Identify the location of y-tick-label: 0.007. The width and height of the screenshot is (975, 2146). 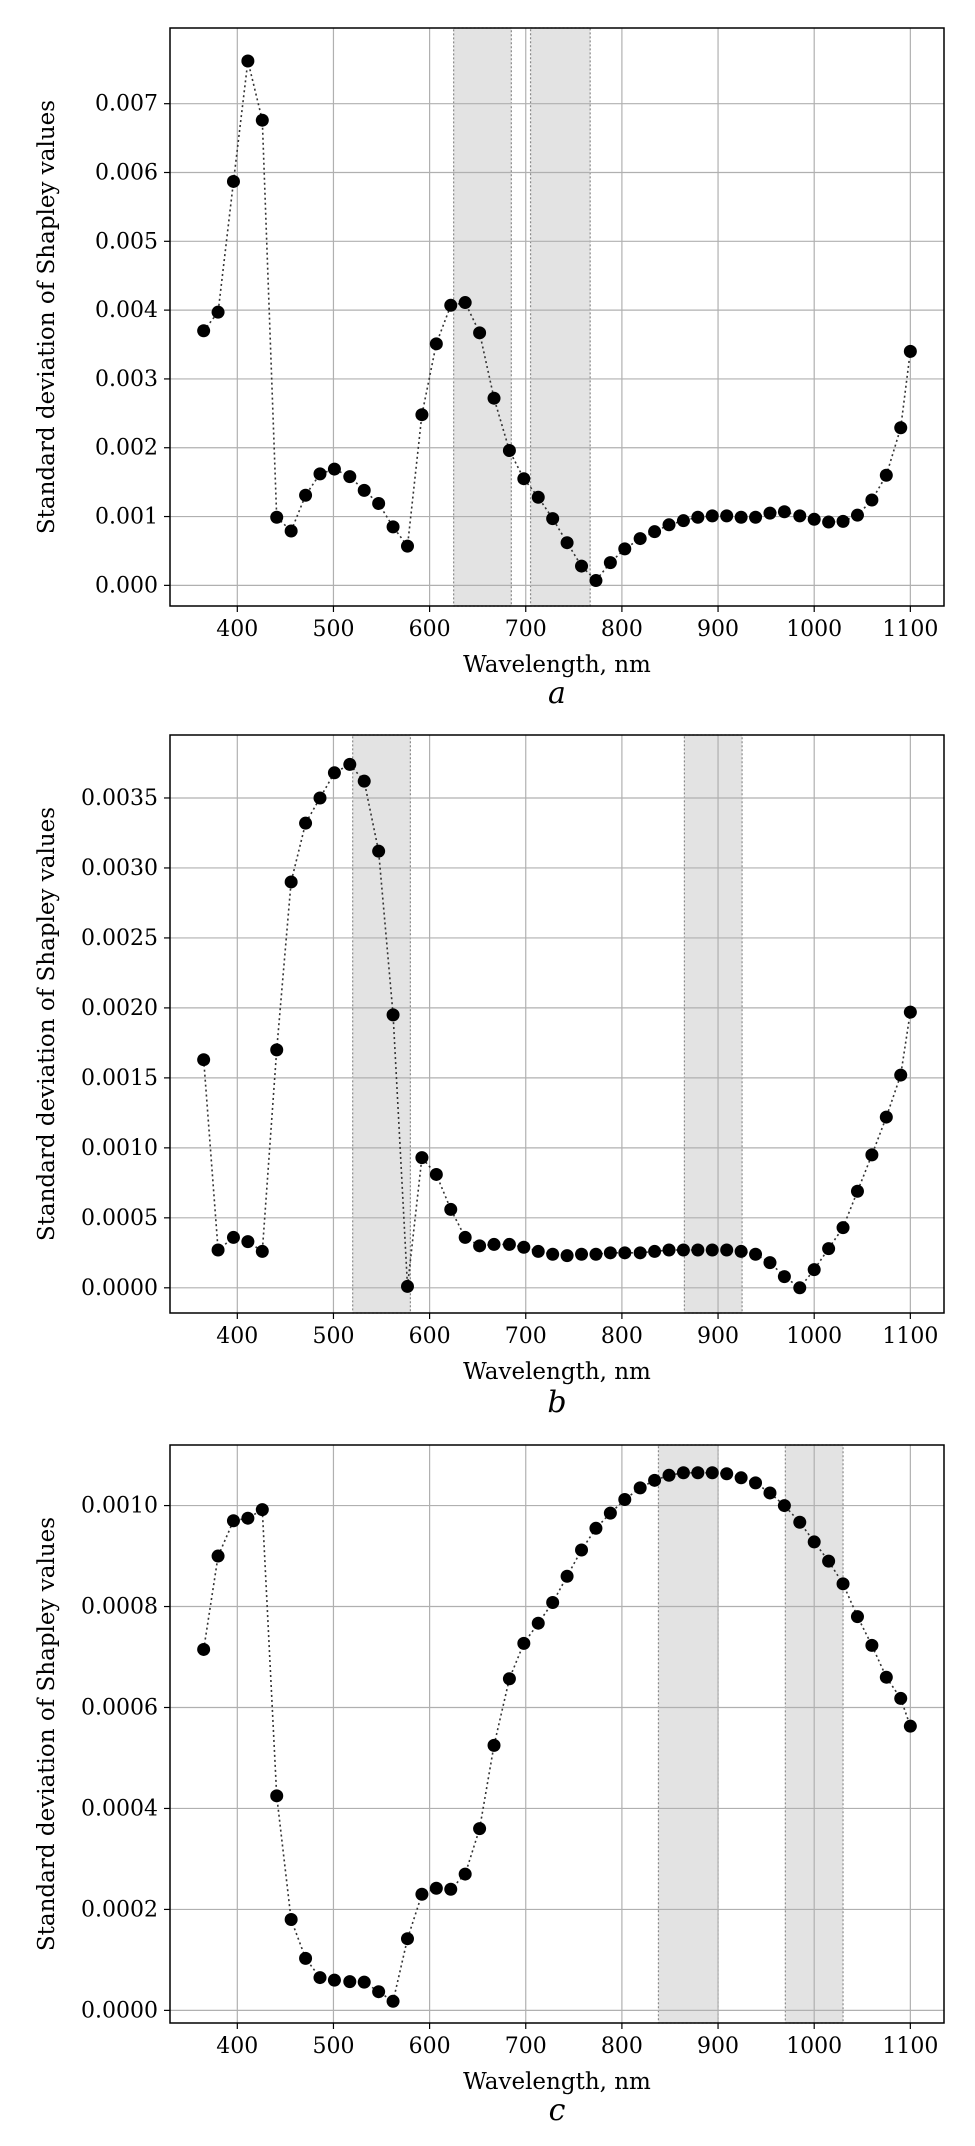
(126, 104).